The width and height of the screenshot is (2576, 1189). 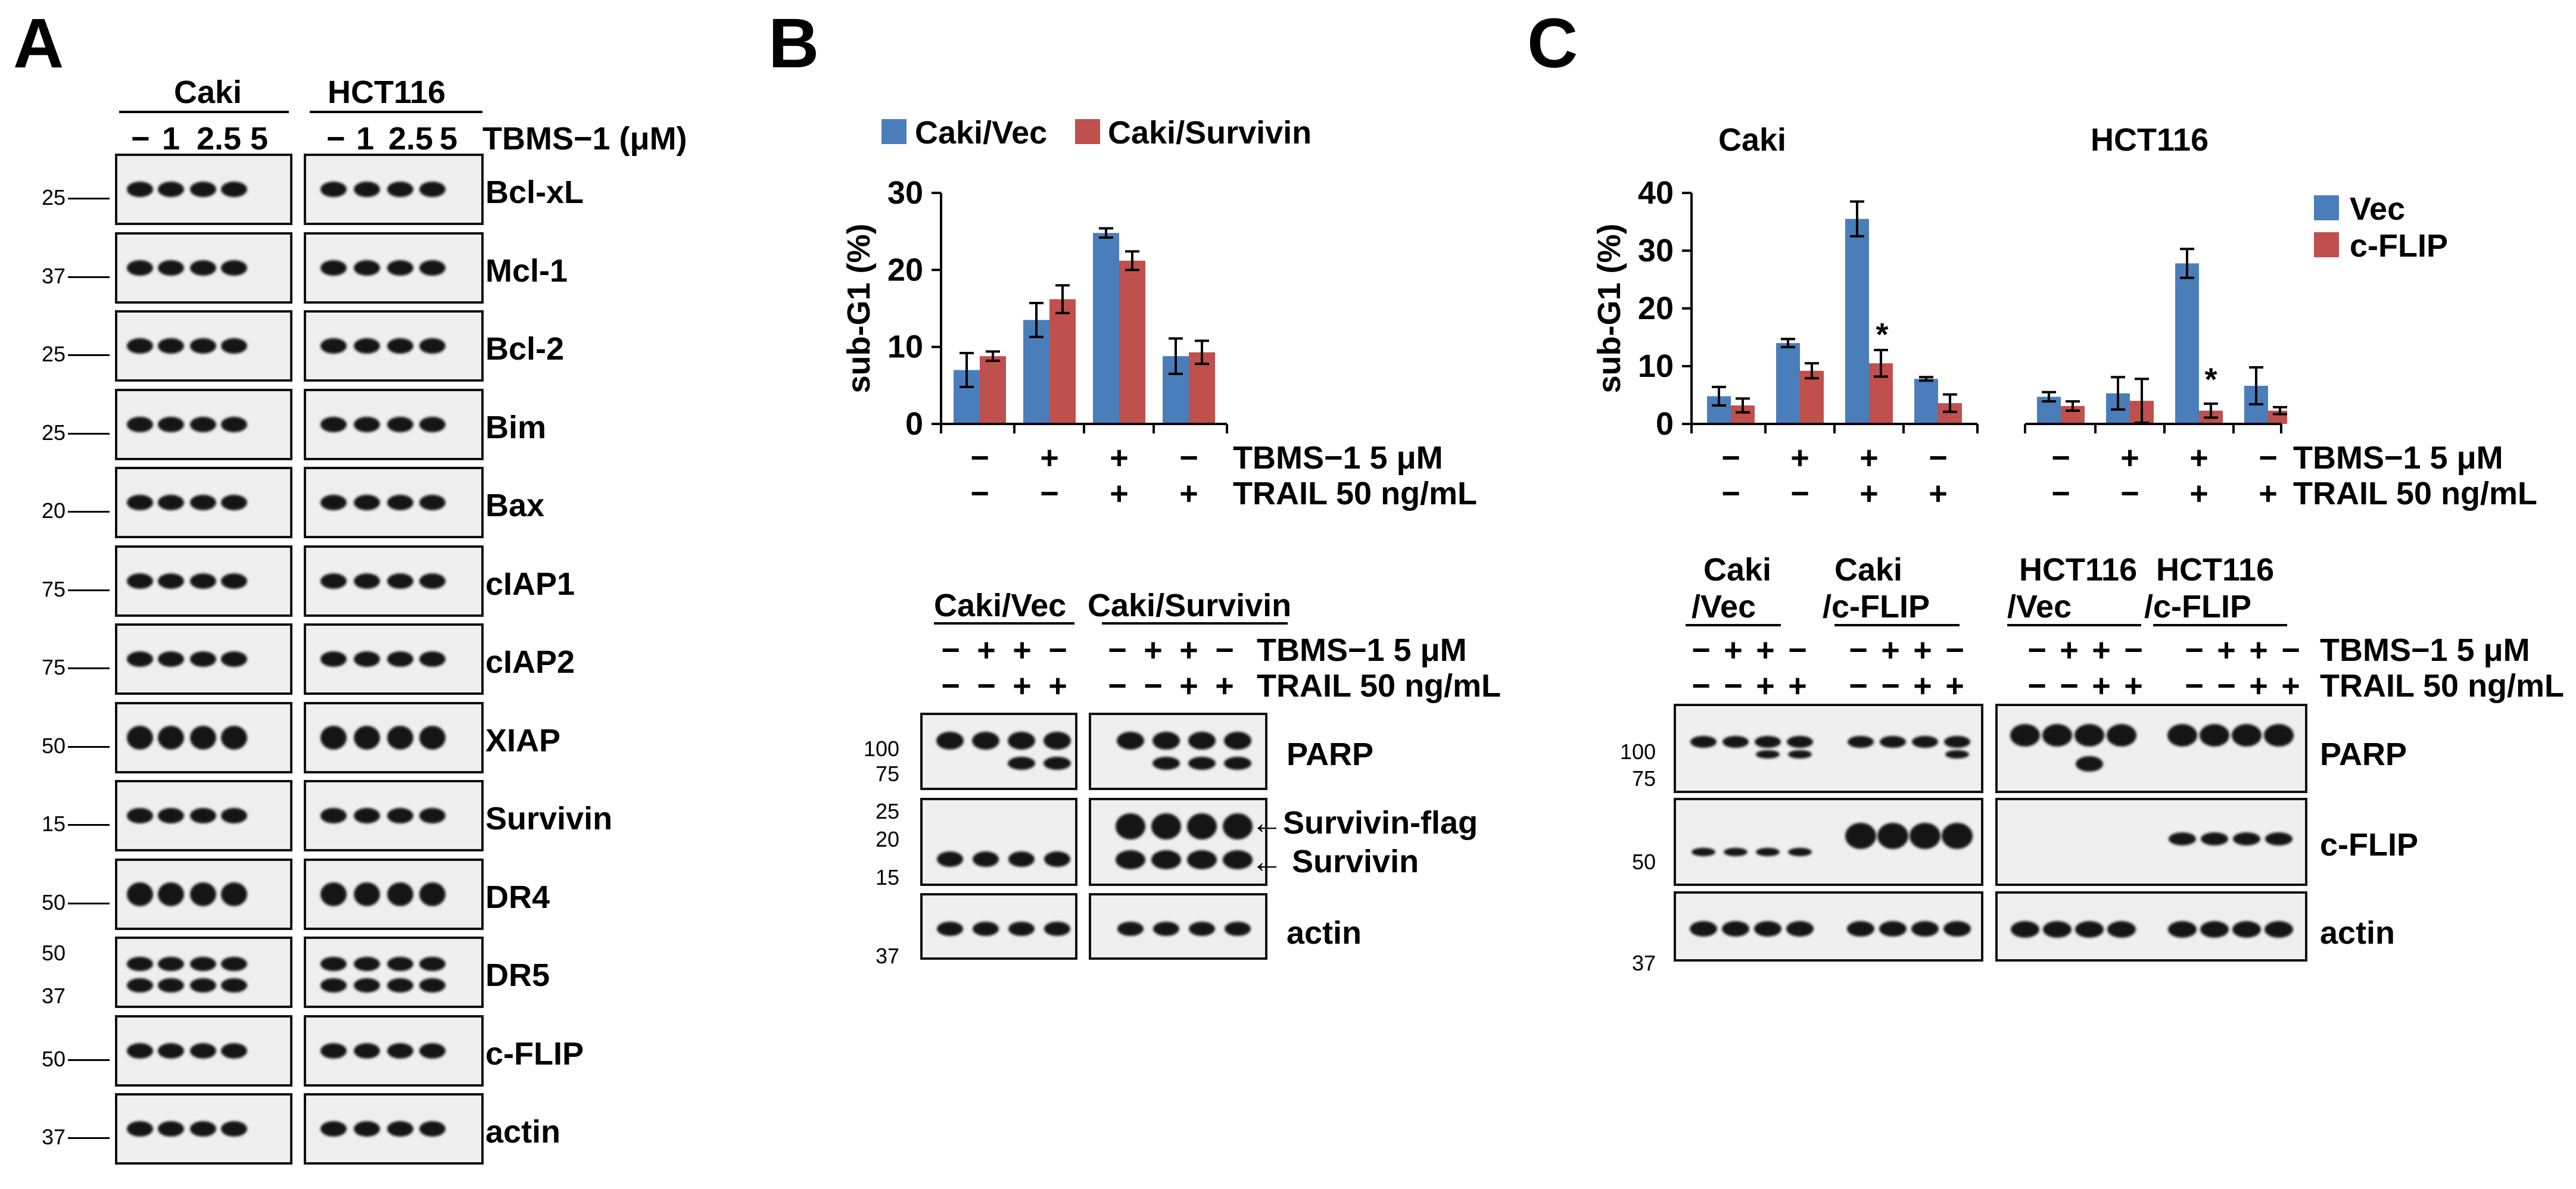 I want to click on significance-marker-hct116: *, so click(x=2210, y=380).